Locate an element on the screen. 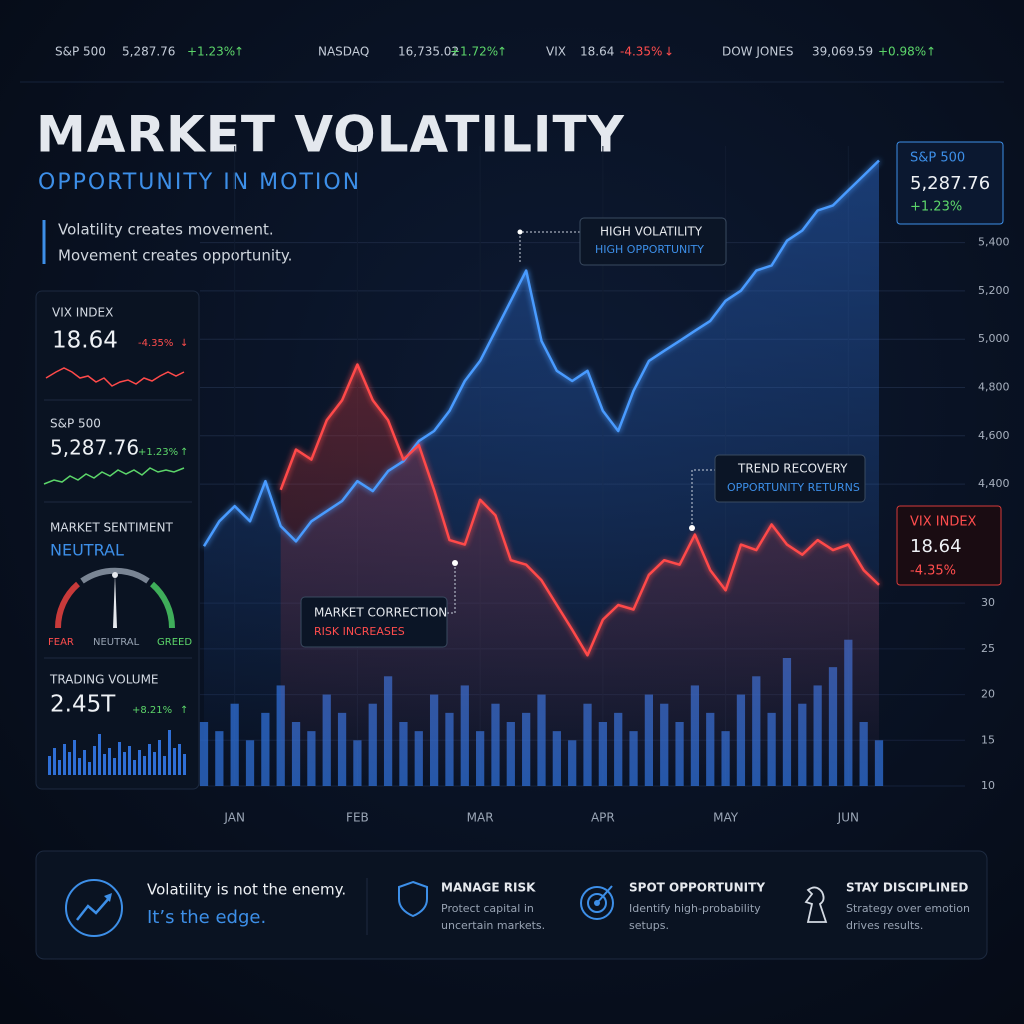  ticker-value: 16,735.02 is located at coordinates (428, 52).